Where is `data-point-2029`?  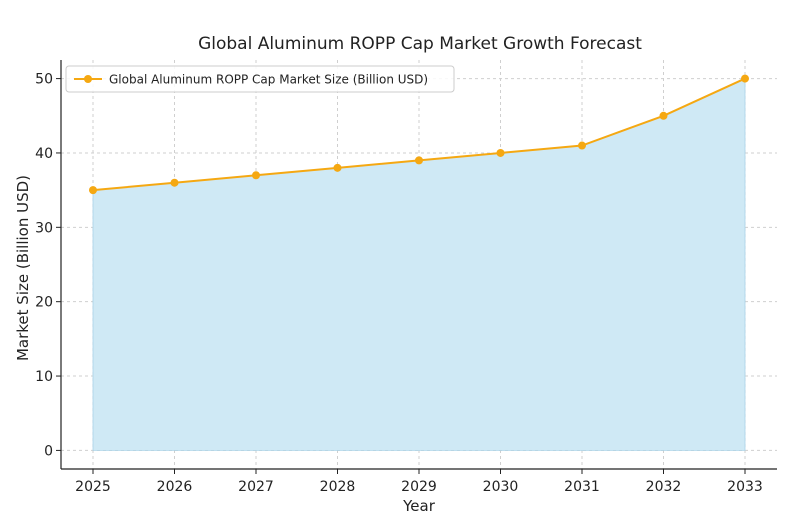
data-point-2029 is located at coordinates (419, 160).